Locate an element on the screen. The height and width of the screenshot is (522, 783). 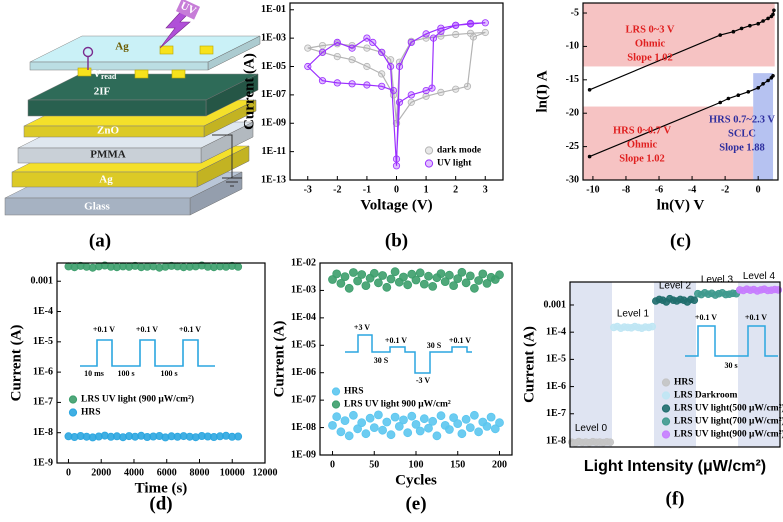
annotation: HRS 0~0.7 V is located at coordinates (642, 130).